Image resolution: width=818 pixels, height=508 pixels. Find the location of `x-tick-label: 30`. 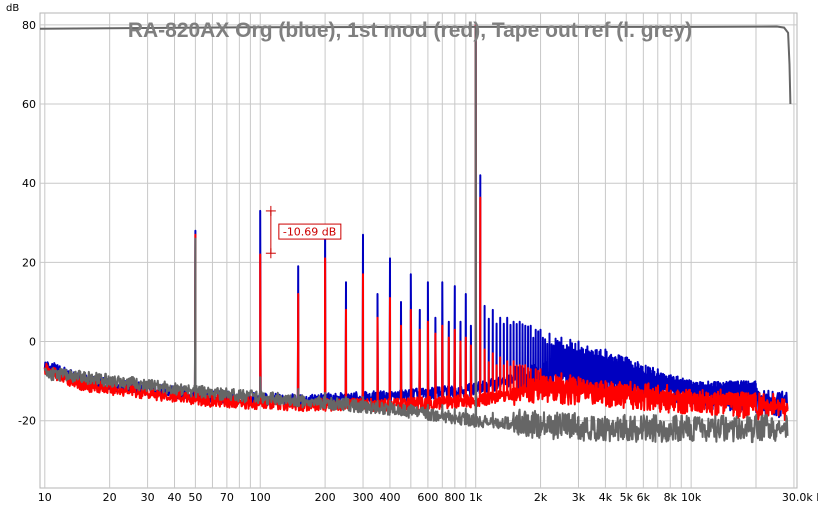

x-tick-label: 30 is located at coordinates (148, 497).